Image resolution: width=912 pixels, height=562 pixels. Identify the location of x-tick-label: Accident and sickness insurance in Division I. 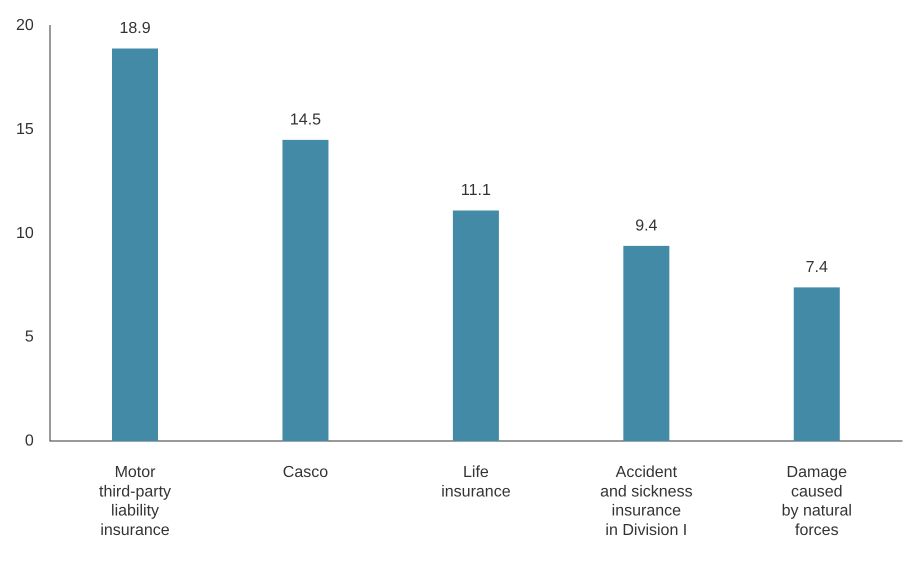
(646, 501).